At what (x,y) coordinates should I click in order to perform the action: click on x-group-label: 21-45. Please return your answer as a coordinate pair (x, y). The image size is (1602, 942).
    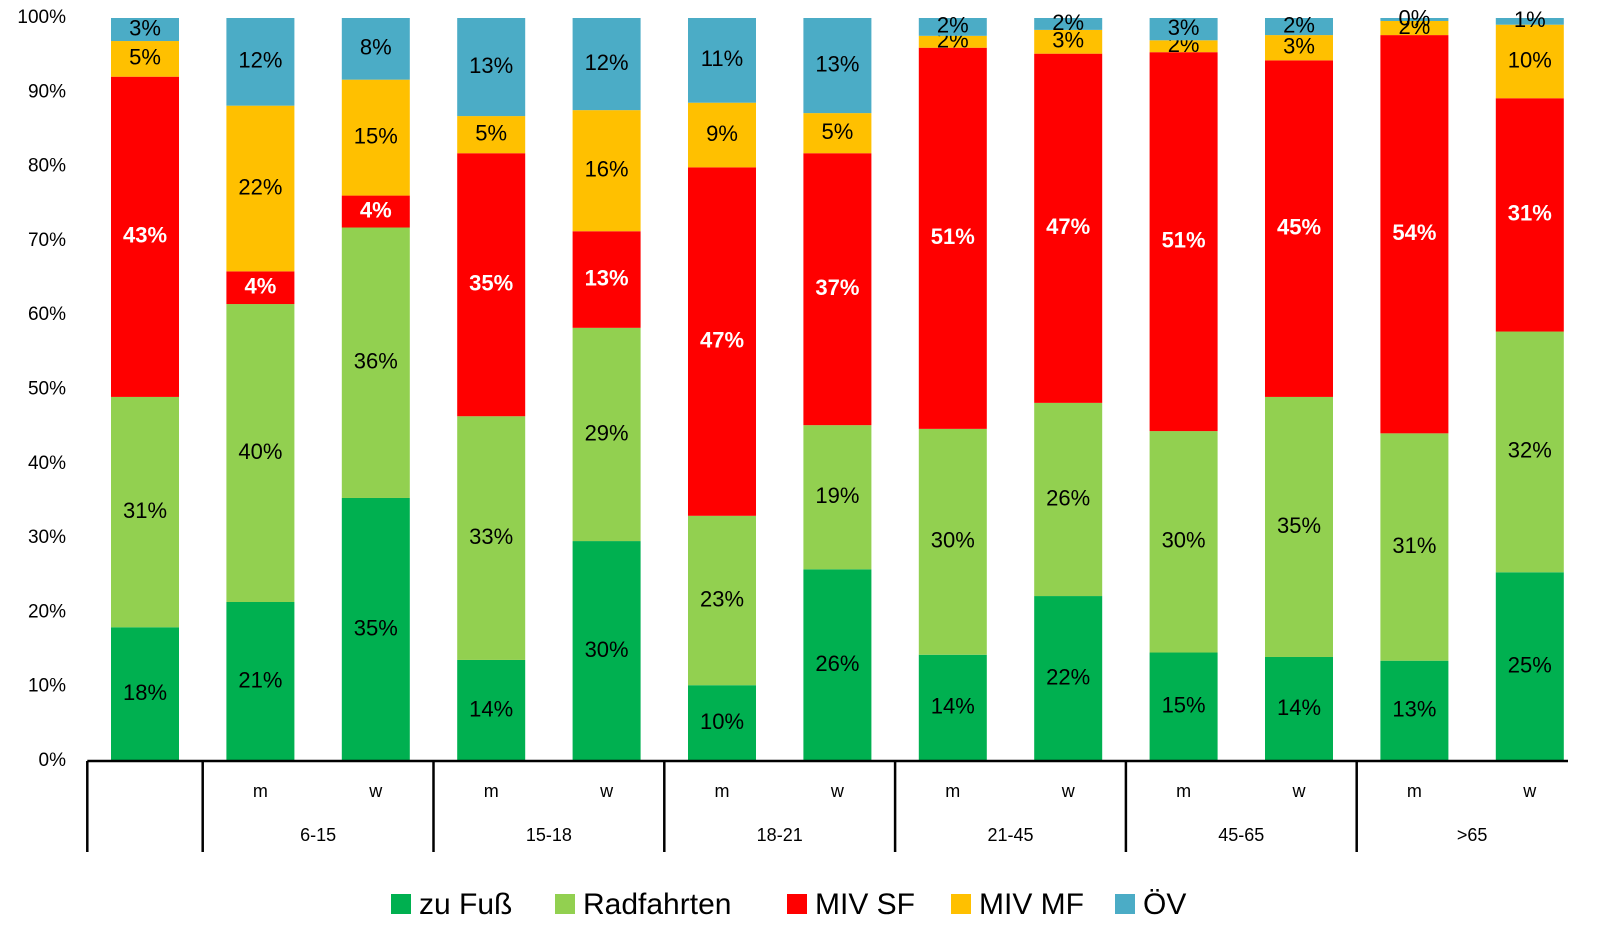
    Looking at the image, I should click on (1010, 835).